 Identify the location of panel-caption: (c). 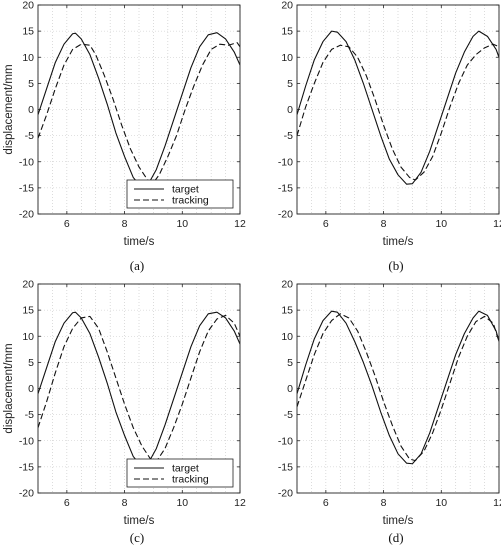
(137, 537).